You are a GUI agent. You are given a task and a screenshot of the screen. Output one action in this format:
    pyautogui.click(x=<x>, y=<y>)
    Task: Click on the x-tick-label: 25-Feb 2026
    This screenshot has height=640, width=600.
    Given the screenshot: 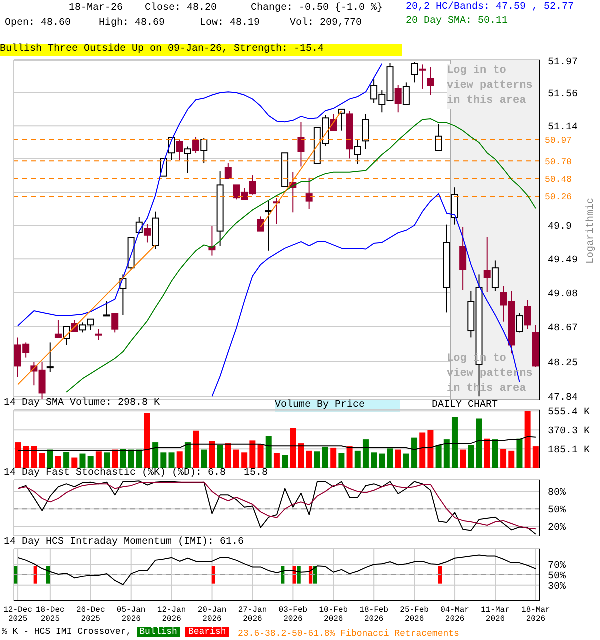 What is the action you would take?
    pyautogui.click(x=415, y=615)
    